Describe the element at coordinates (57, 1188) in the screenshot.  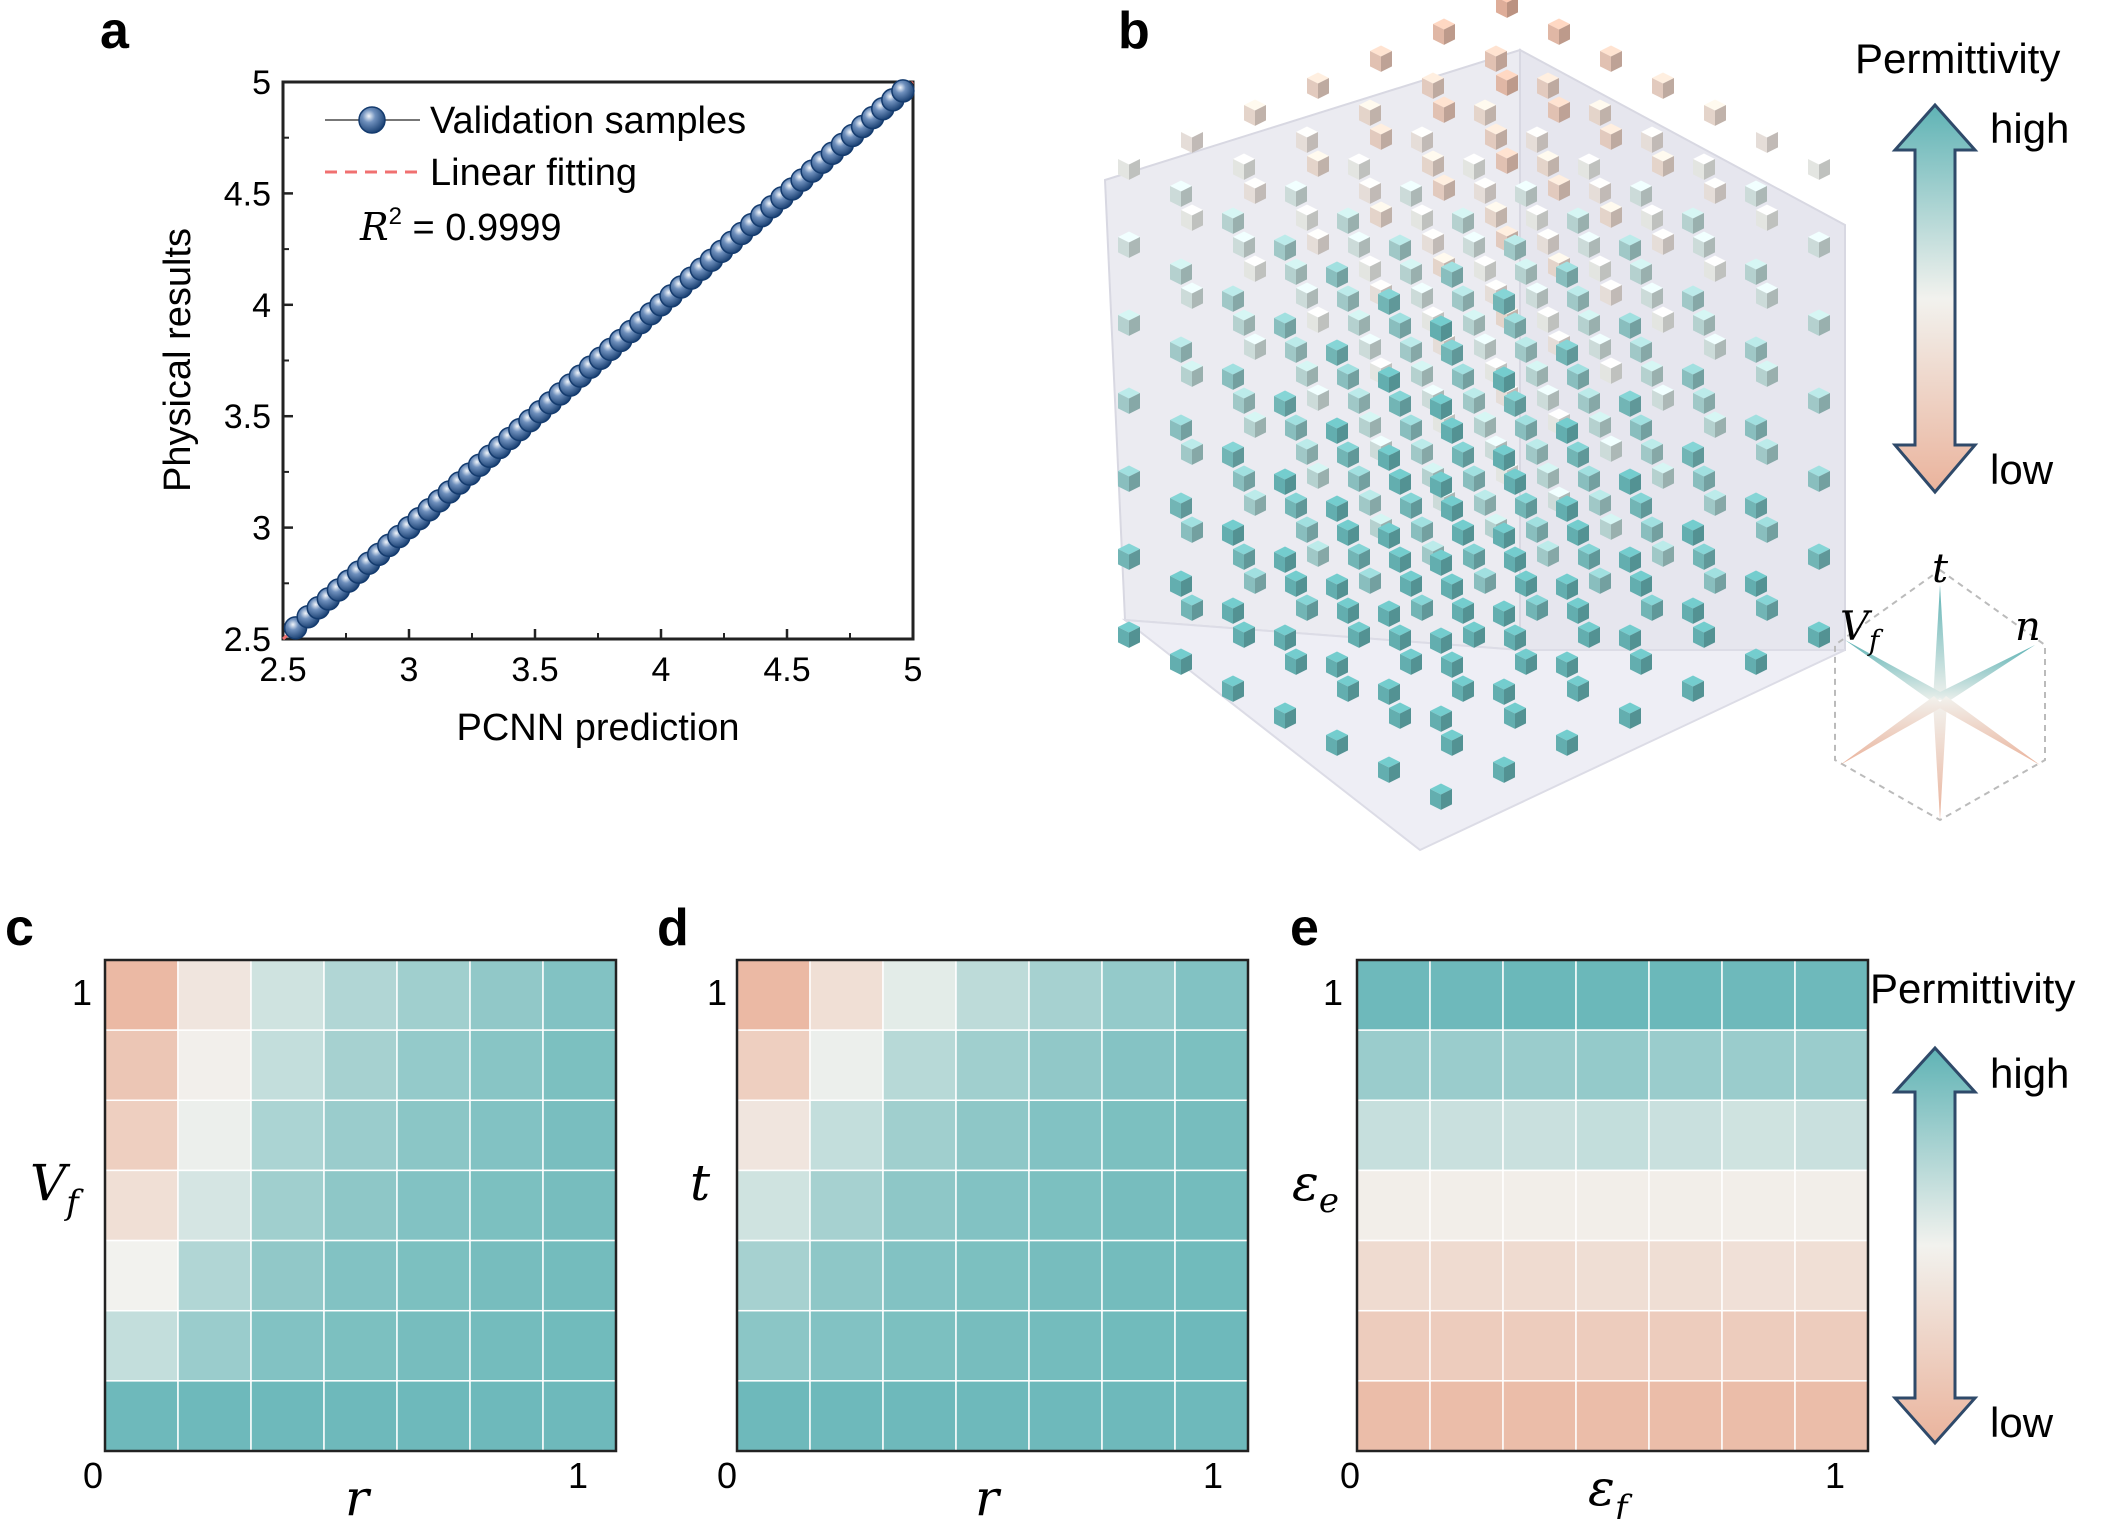
I see `y-axis-label-c: Vf` at that location.